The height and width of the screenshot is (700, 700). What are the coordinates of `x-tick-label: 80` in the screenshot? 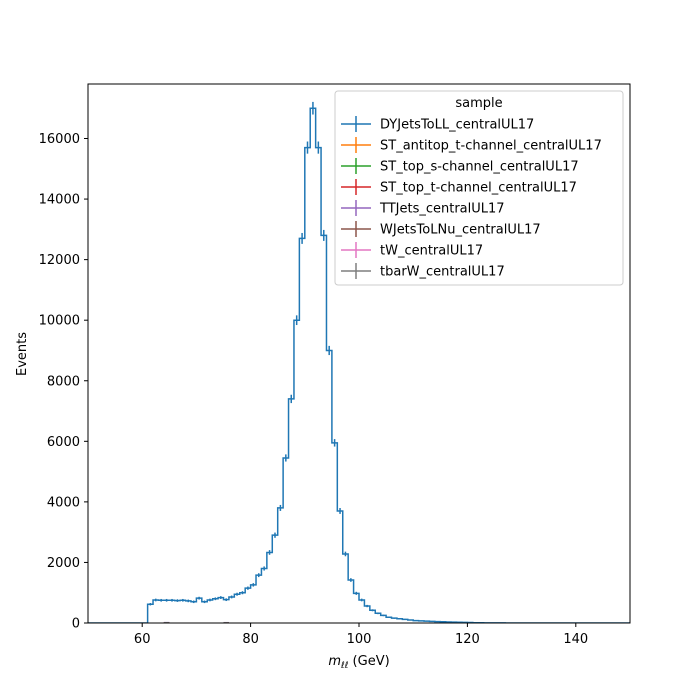 It's located at (250, 639).